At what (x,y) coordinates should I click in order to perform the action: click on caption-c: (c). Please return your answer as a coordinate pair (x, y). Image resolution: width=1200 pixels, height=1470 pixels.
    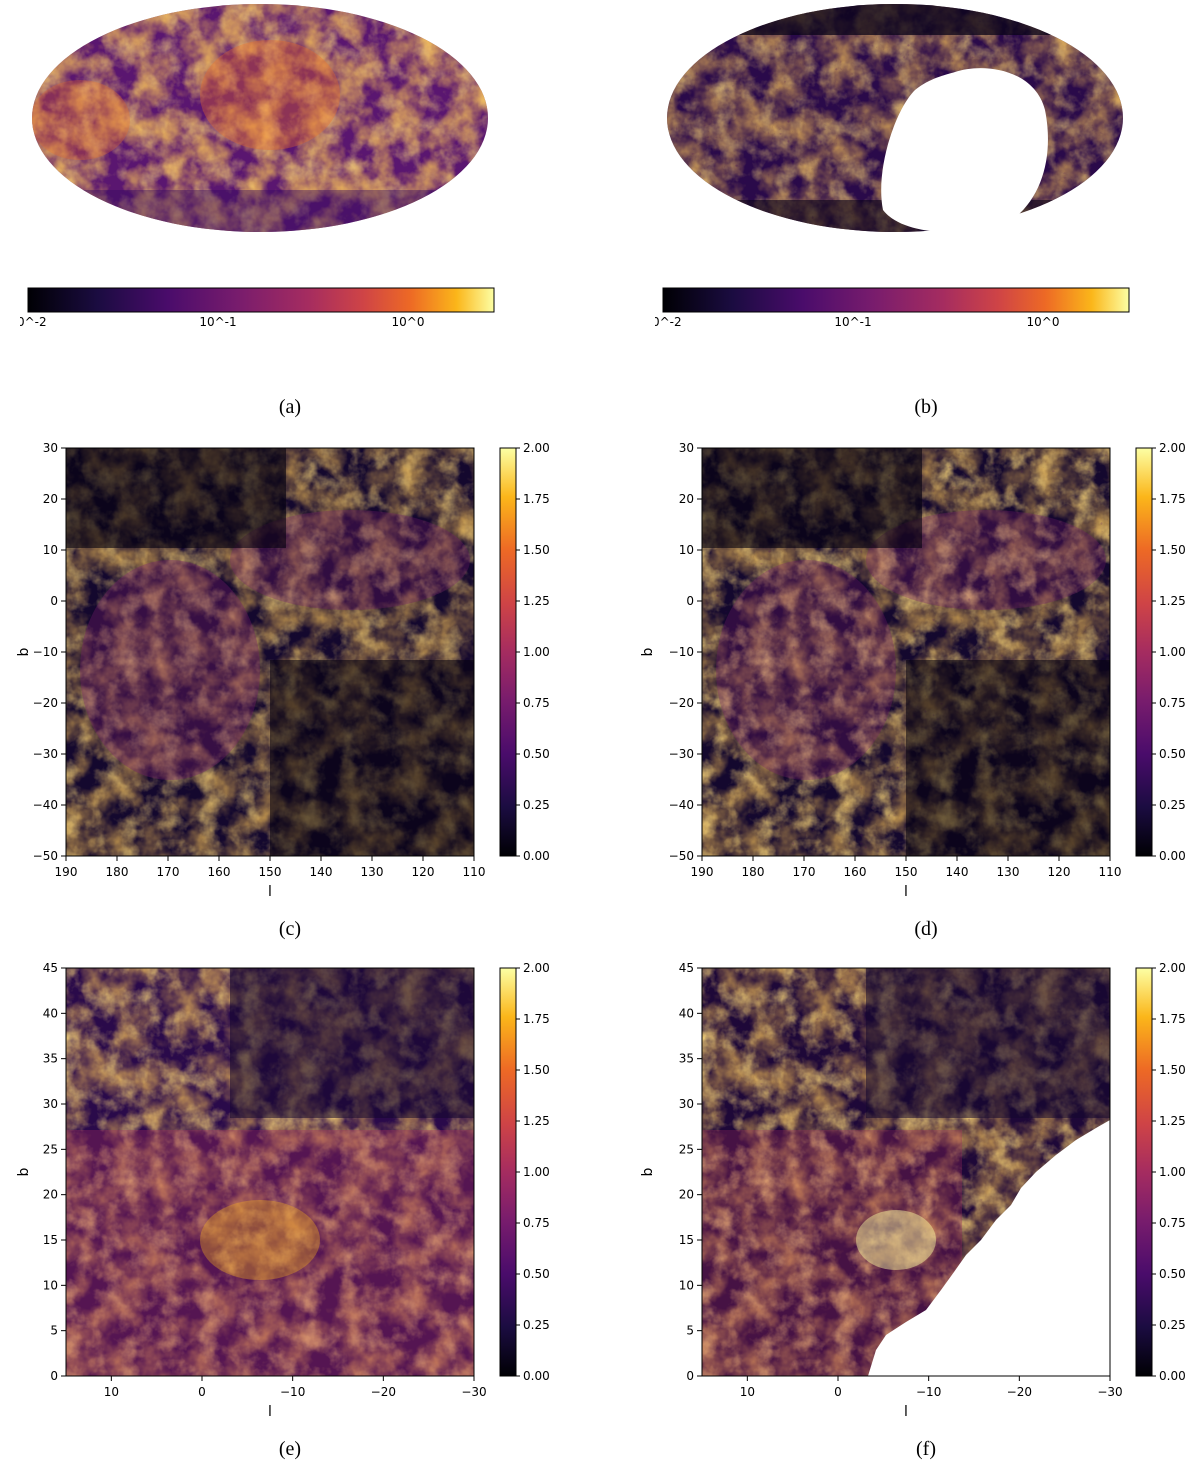
    Looking at the image, I should click on (290, 929).